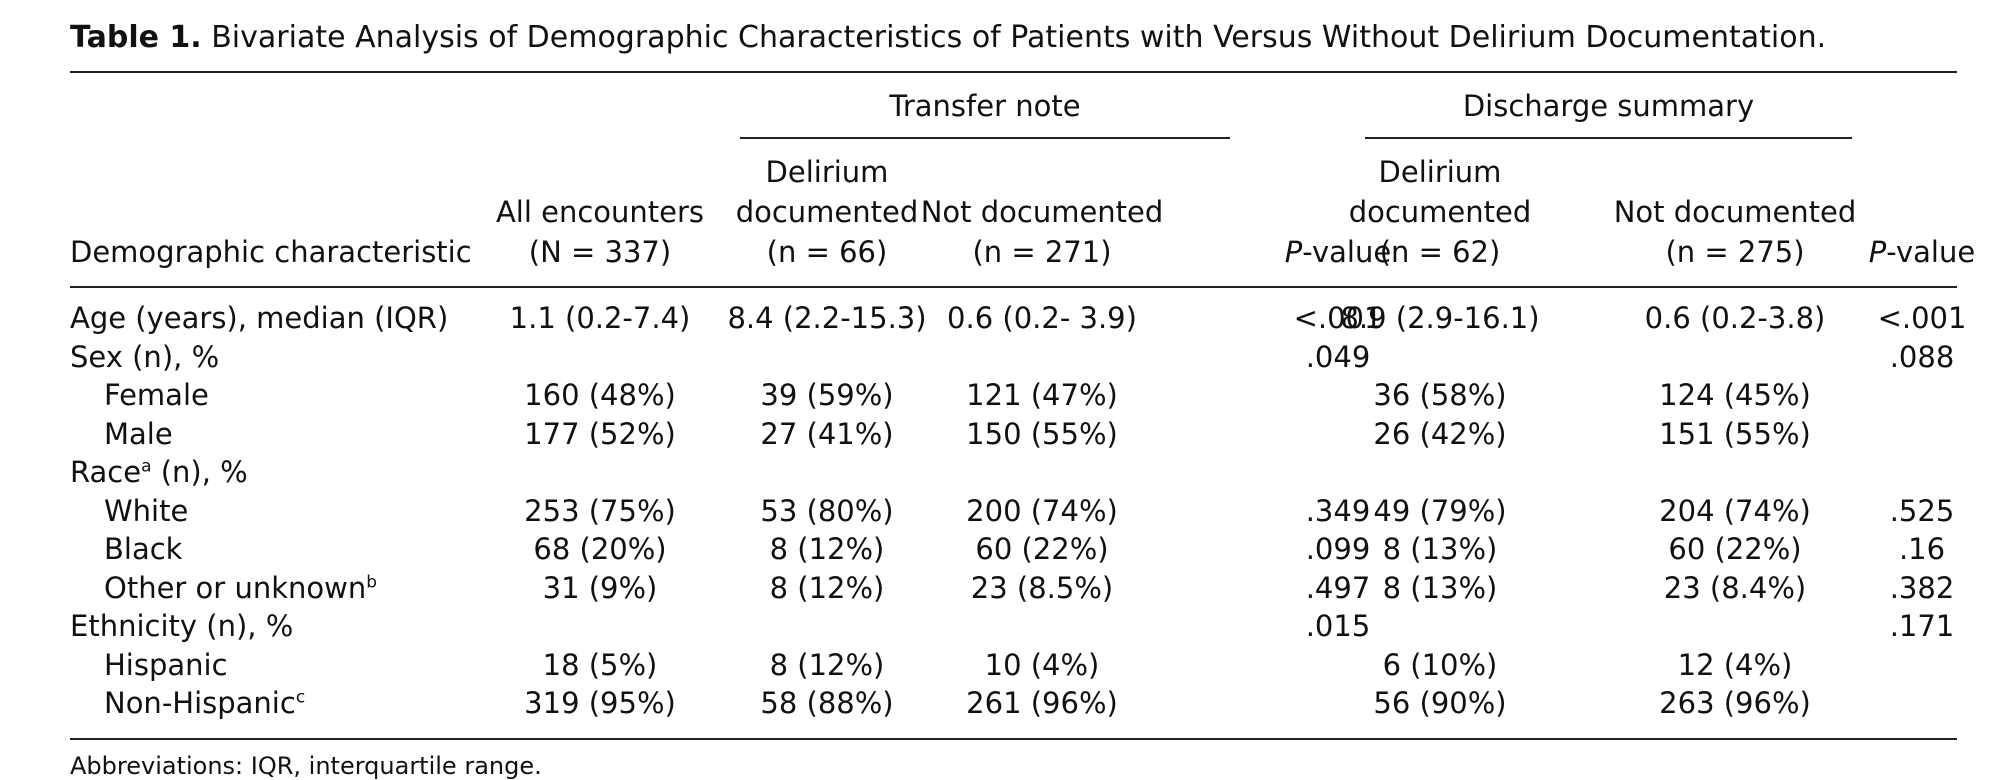 Image resolution: width=2008 pixels, height=780 pixels. Describe the element at coordinates (306, 766) in the screenshot. I see `table-footnote: Abbreviations: IQR, interquartile range.` at that location.